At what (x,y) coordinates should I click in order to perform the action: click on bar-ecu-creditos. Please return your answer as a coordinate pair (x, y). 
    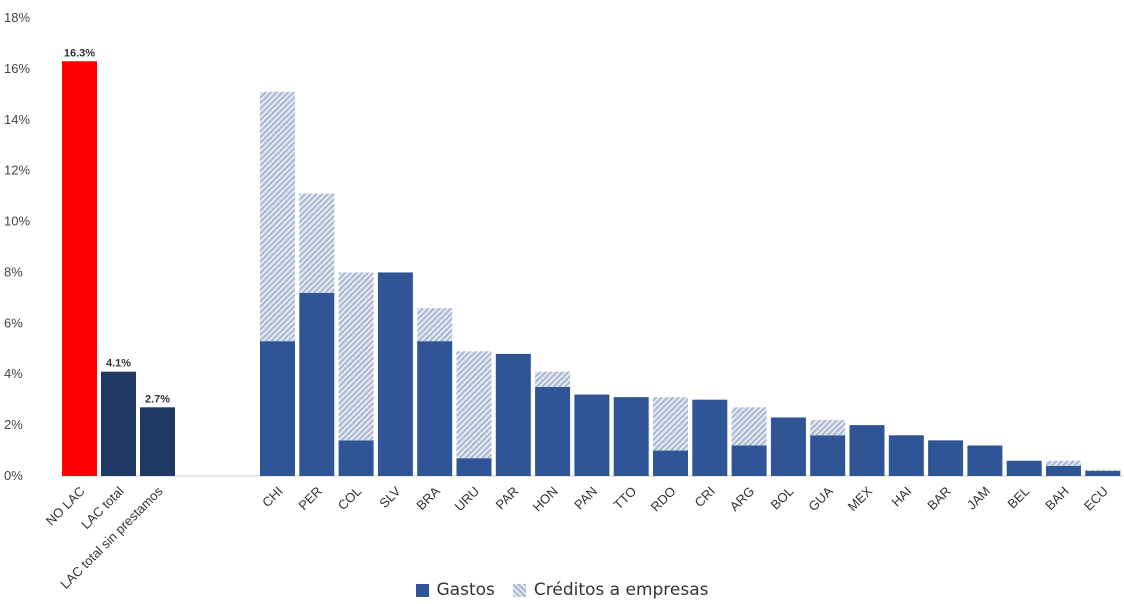
    Looking at the image, I should click on (1103, 470).